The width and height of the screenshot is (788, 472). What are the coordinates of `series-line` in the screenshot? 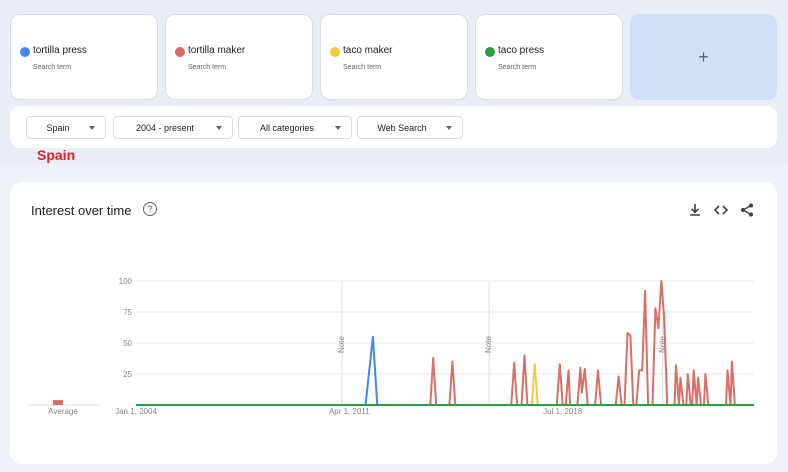 It's located at (445, 384).